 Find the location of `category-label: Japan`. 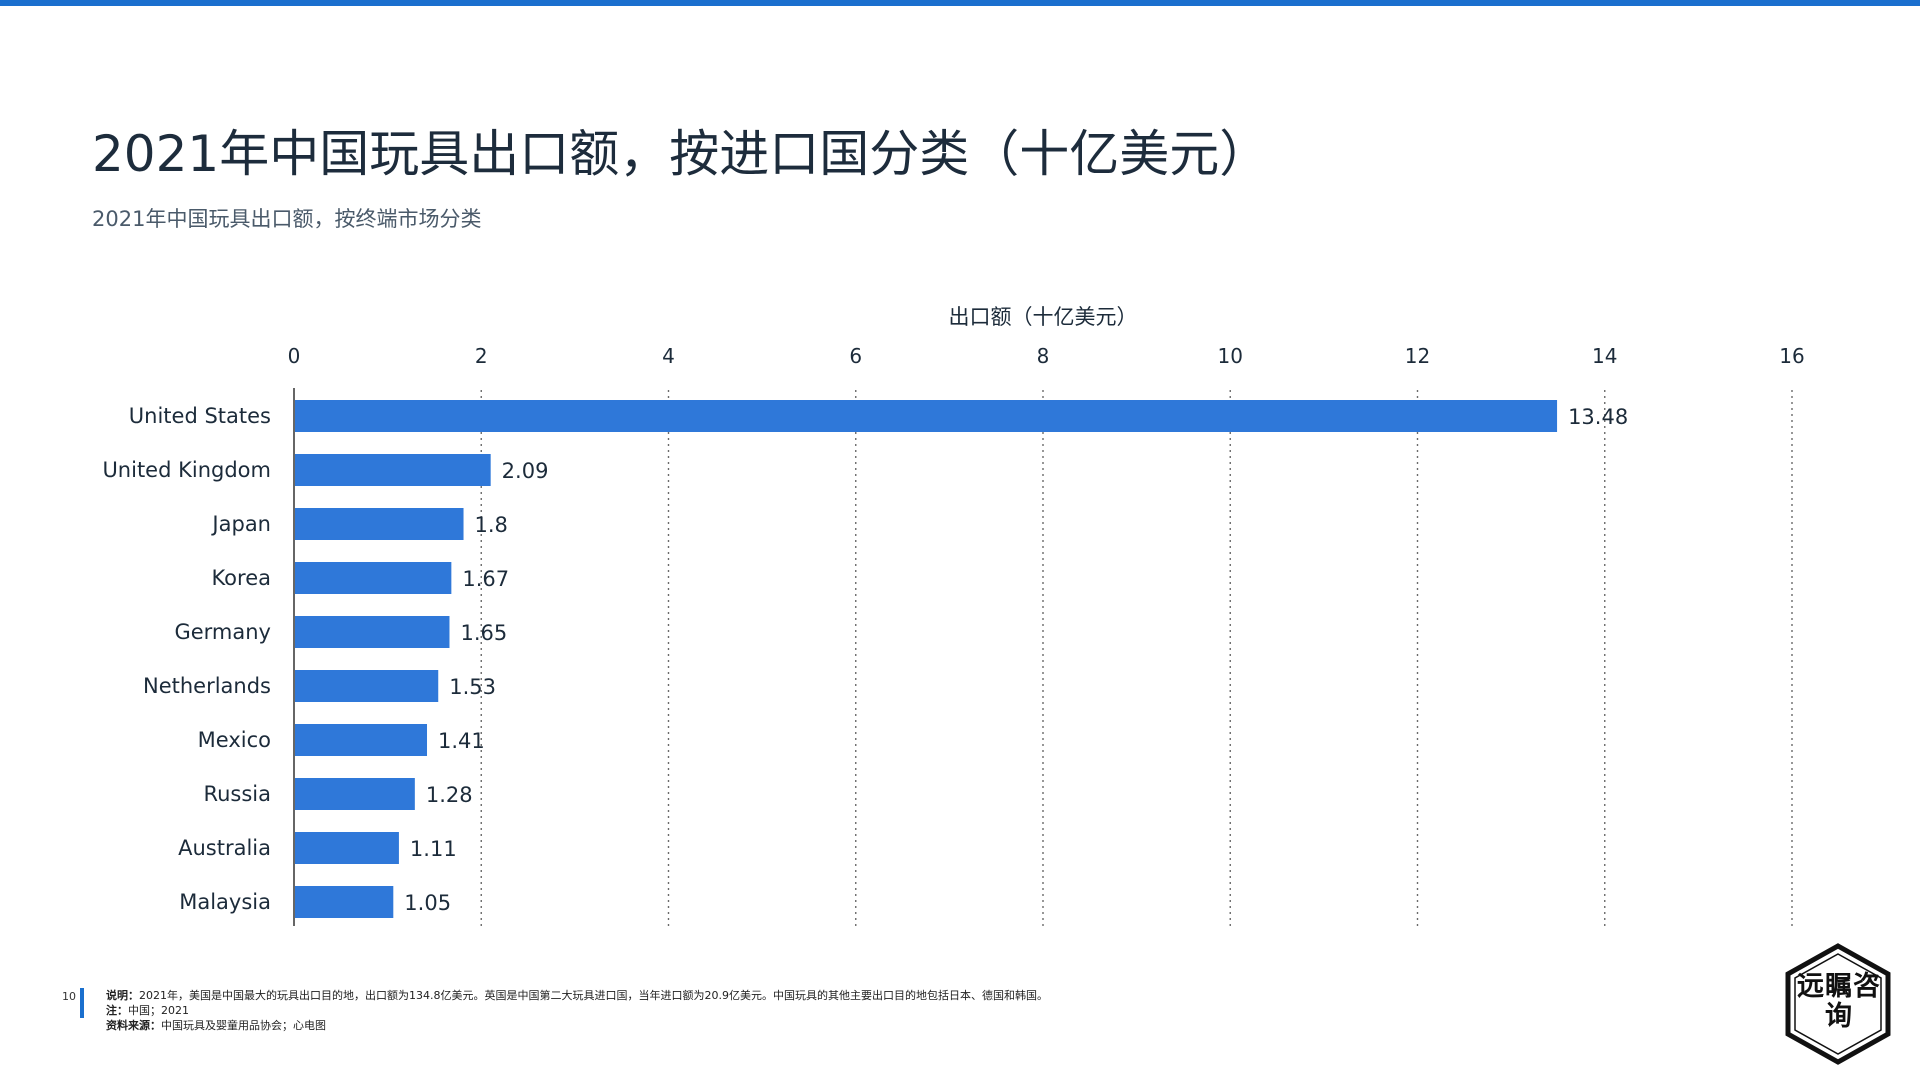

category-label: Japan is located at coordinates (240, 524).